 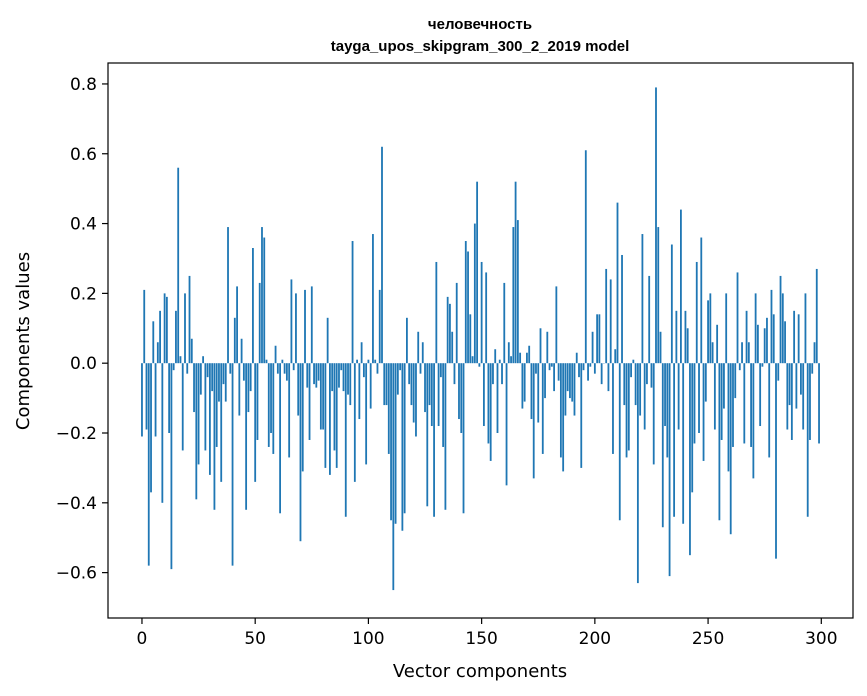 I want to click on y-tick-label: −0.6, so click(x=76, y=574).